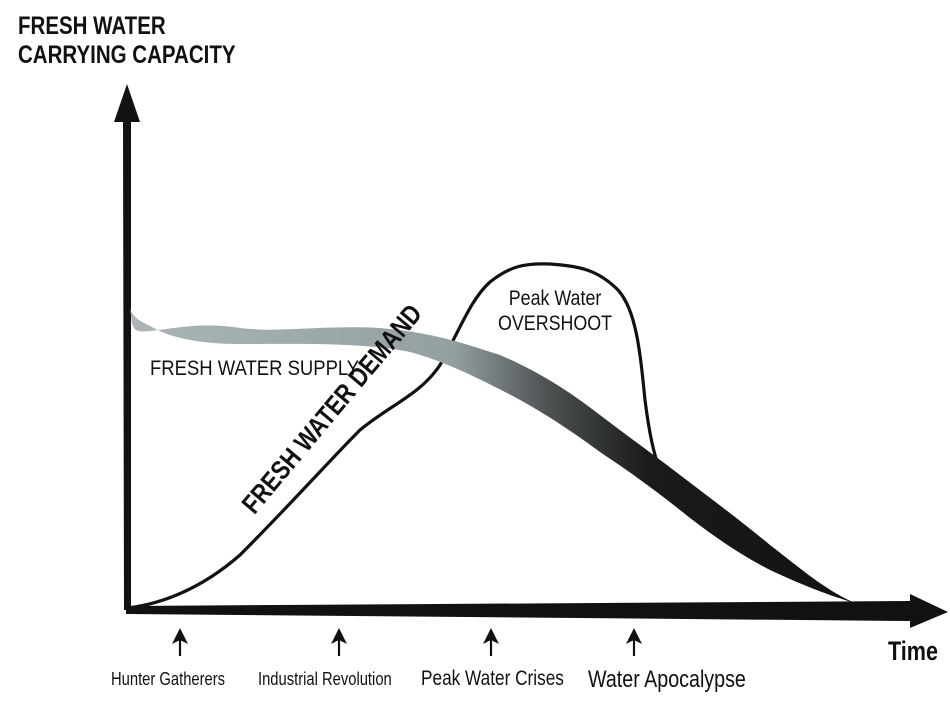 The width and height of the screenshot is (950, 726). I want to click on era-label-peak-water-crises: Peak Water Crises, so click(492, 678).